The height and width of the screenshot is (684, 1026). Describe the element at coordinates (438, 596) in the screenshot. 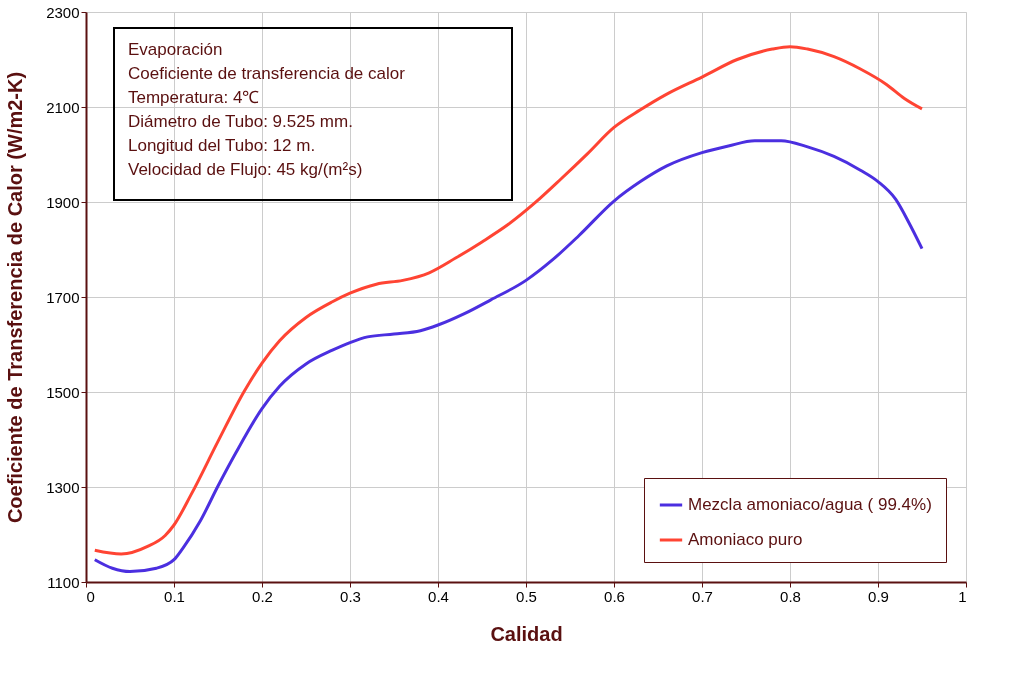

I see `x-tick-label: 0.4` at that location.